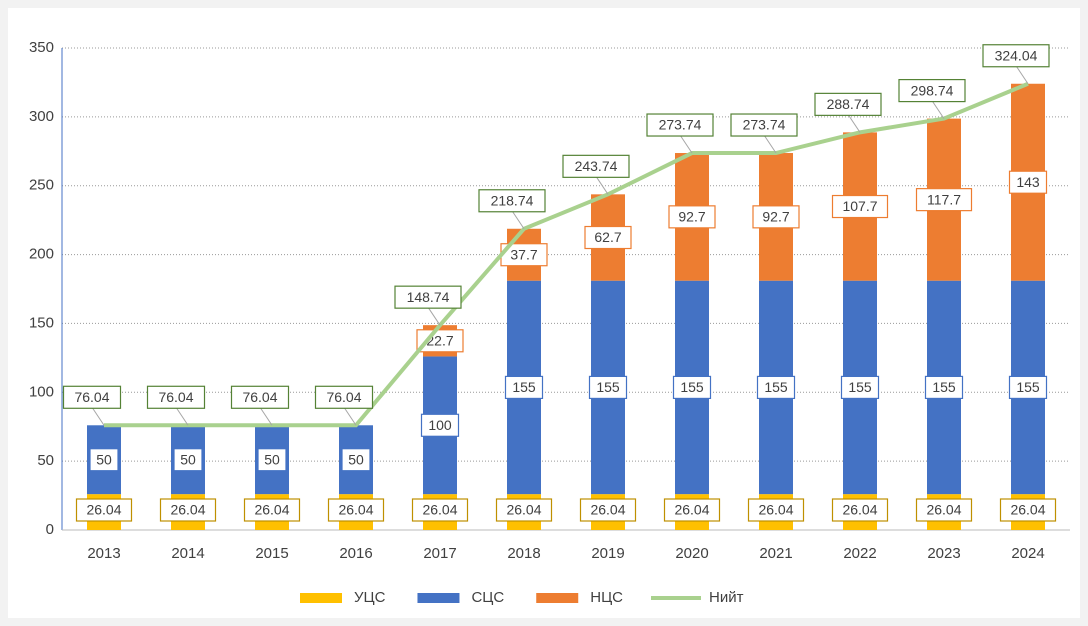 The width and height of the screenshot is (1088, 626). Describe the element at coordinates (775, 553) in the screenshot. I see `x-tick-label: 2021` at that location.